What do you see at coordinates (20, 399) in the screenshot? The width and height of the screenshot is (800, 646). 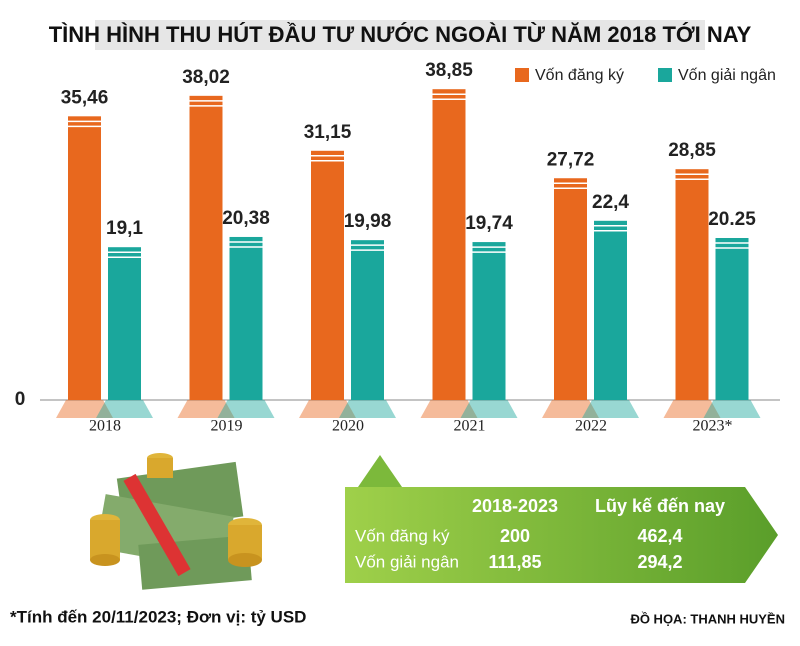 I see `y-tick-label: 0` at bounding box center [20, 399].